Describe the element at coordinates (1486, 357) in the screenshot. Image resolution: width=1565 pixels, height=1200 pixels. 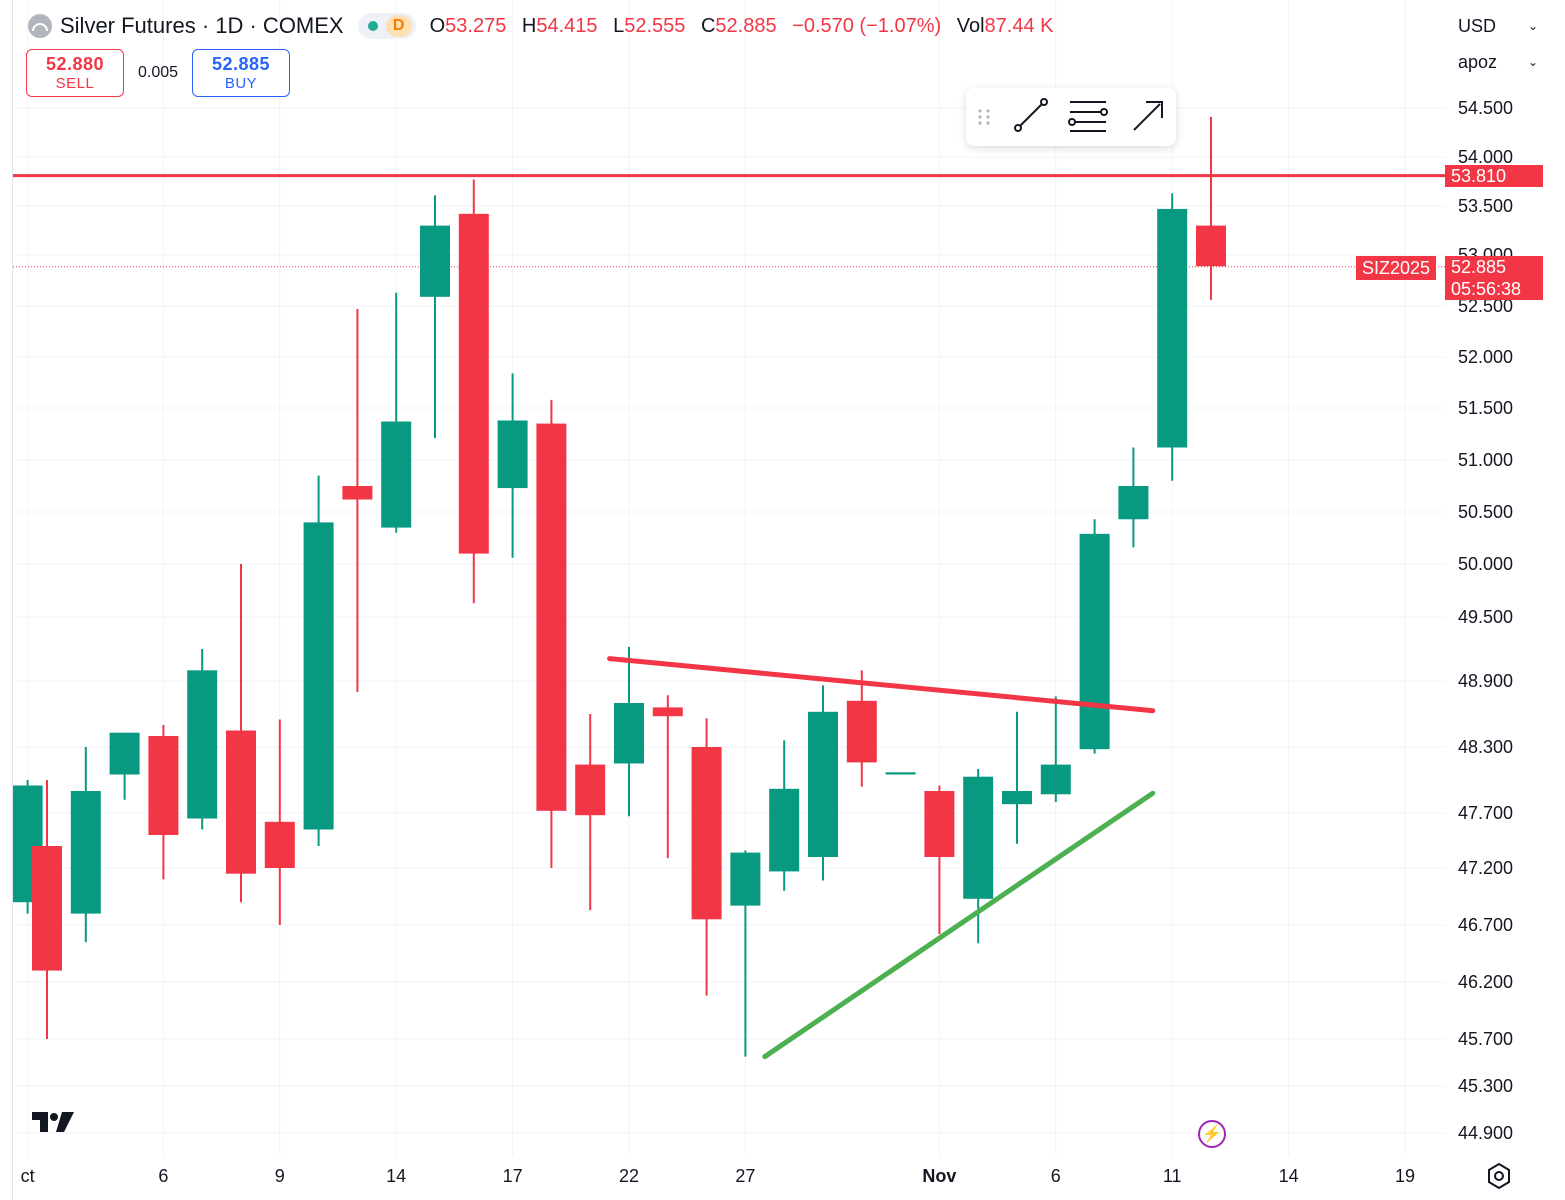
I see `price-tick-label: 52.000` at that location.